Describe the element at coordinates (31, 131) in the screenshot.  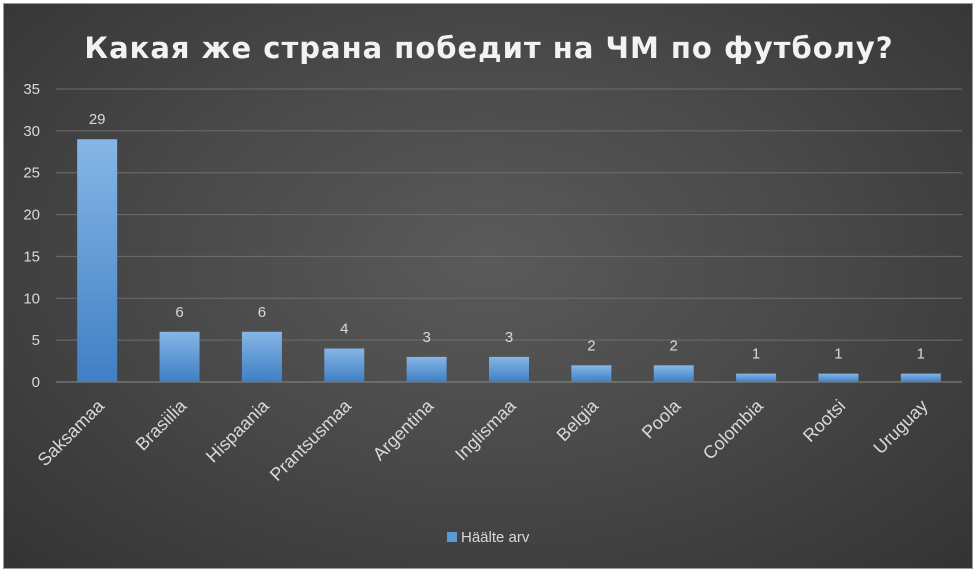
I see `y-tick-label: 30` at that location.